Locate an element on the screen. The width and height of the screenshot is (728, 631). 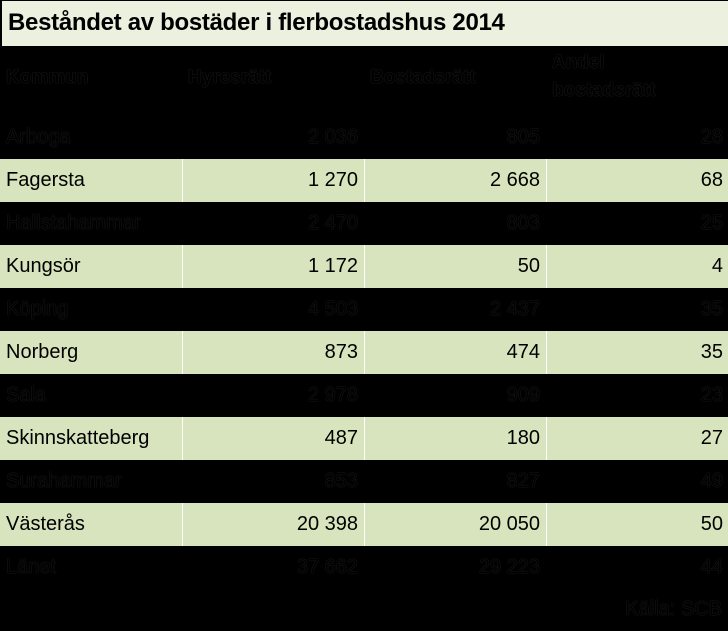
cell-bostadsratt: 827 is located at coordinates (523, 481).